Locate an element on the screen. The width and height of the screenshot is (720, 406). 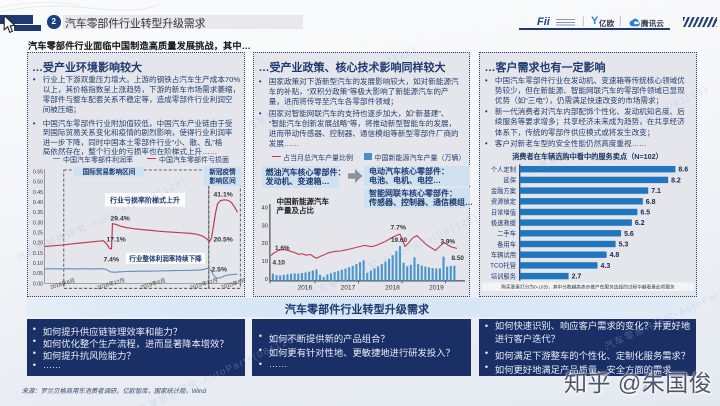
svg-text: 延保 is located at coordinates (509, 179).